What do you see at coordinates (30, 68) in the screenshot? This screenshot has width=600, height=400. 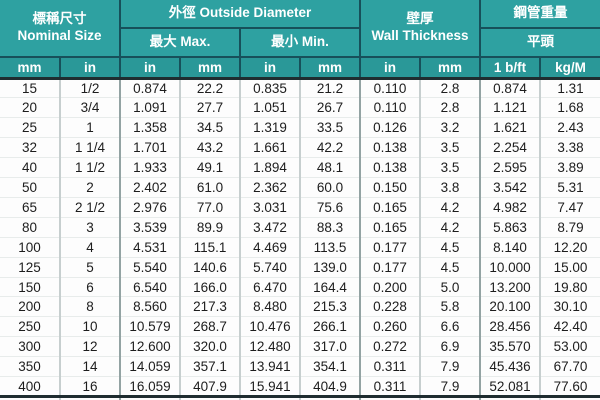 I see `unit-cell: mm` at bounding box center [30, 68].